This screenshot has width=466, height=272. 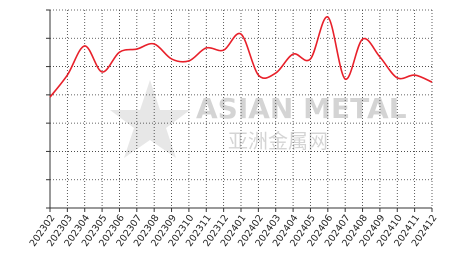 I want to click on watermark-logo, so click(x=150, y=119).